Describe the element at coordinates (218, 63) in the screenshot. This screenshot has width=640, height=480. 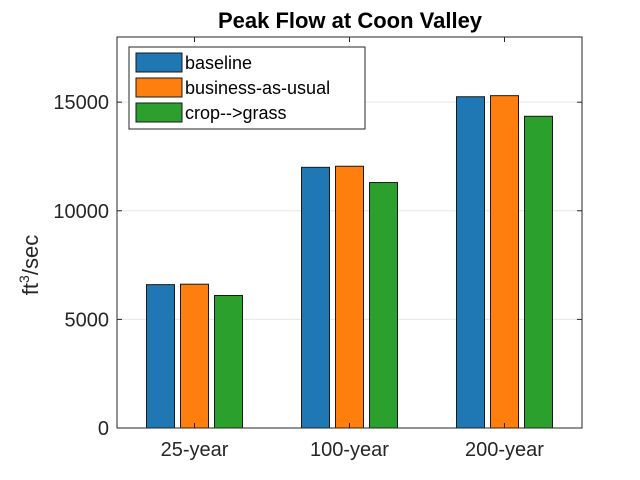
I see `legend-label: baseline` at that location.